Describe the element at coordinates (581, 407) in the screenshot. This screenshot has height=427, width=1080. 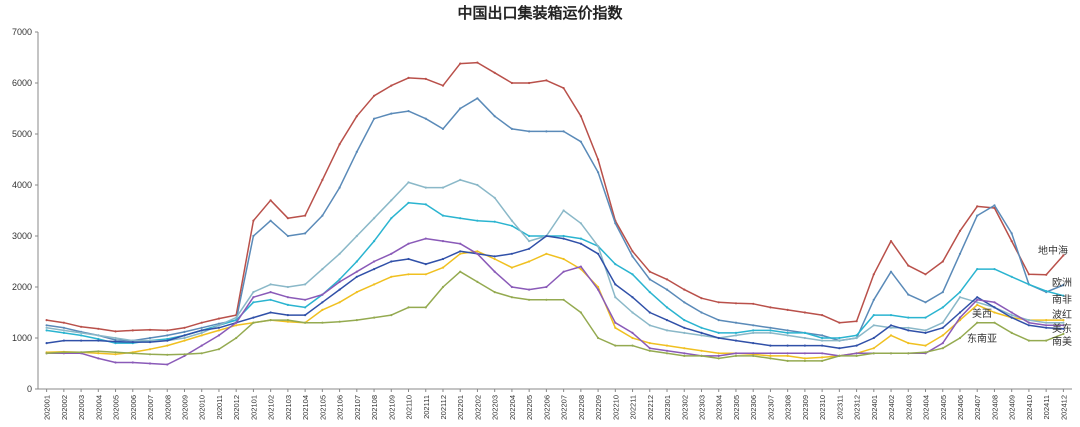
I see `x-tick-label: 202208` at that location.